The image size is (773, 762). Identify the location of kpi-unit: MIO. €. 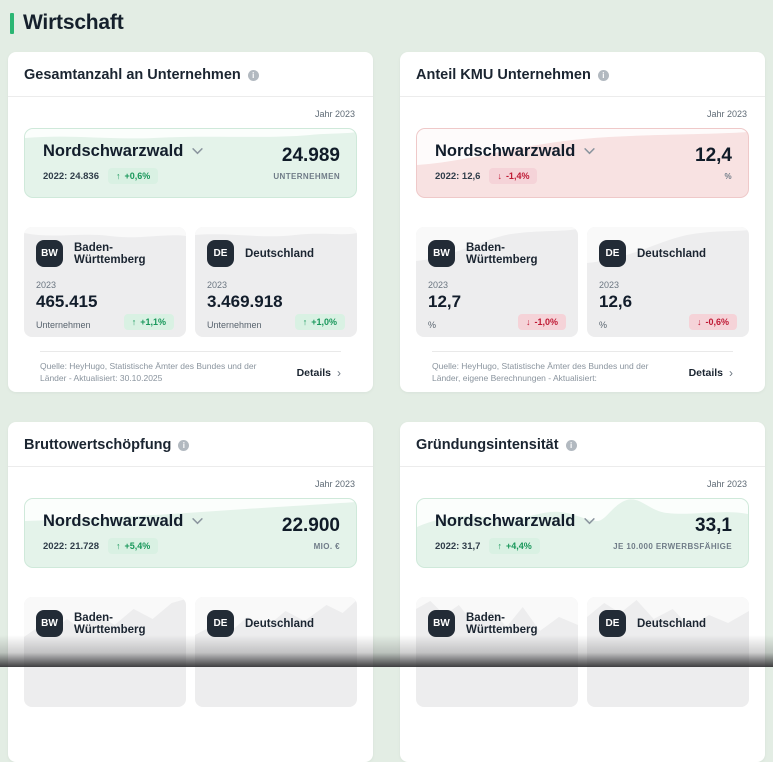
(326, 546).